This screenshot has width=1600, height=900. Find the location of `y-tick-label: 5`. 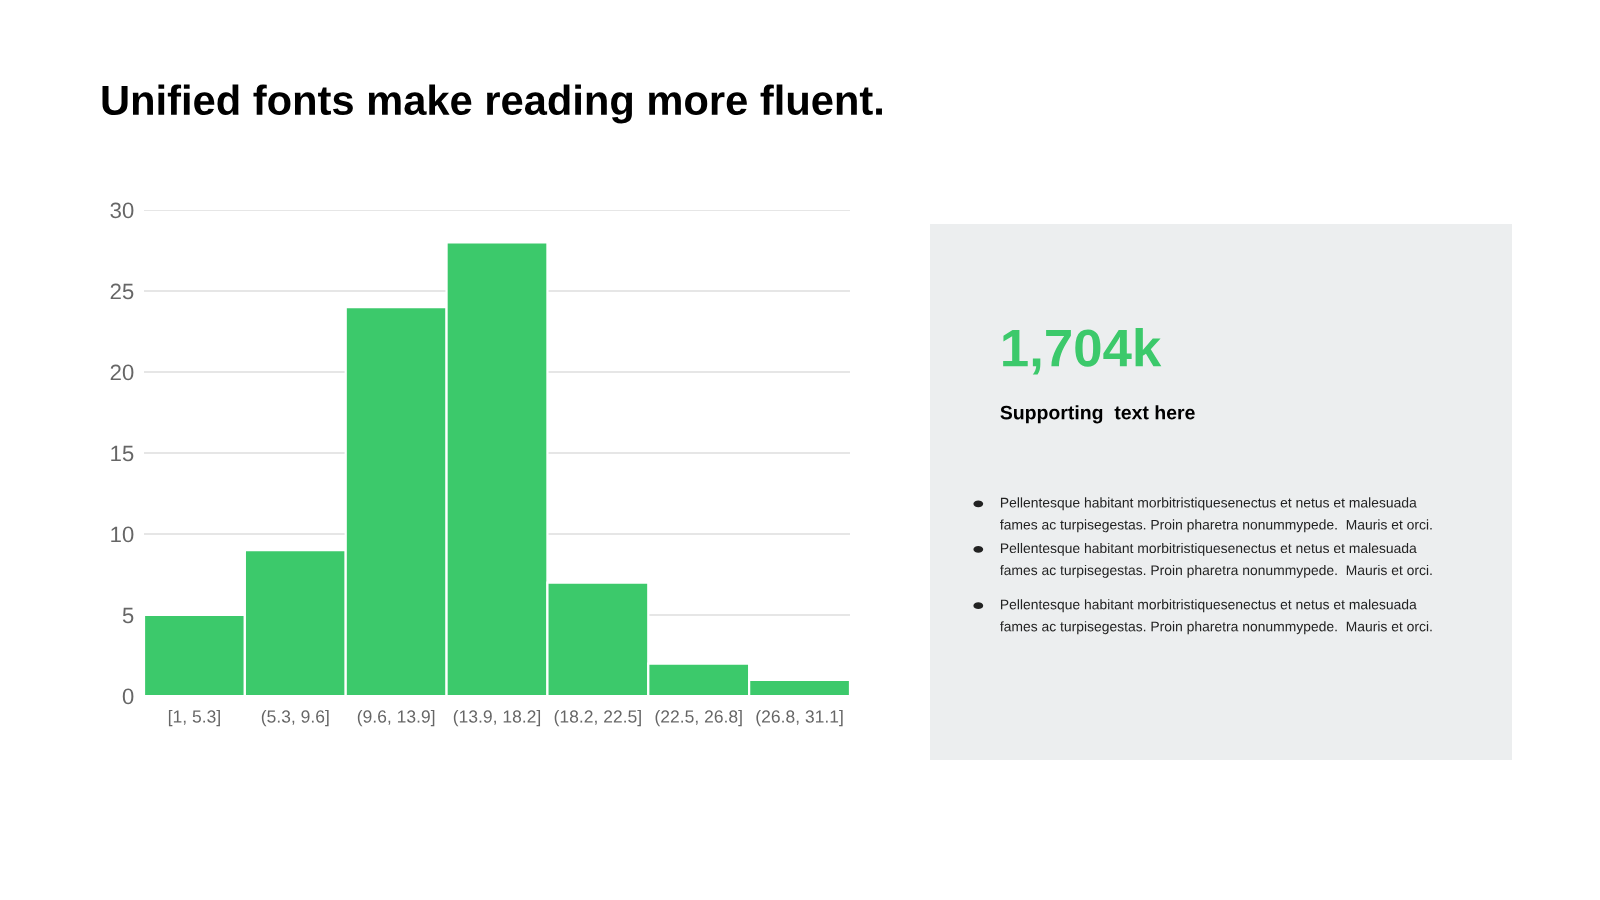

y-tick-label: 5 is located at coordinates (128, 615).